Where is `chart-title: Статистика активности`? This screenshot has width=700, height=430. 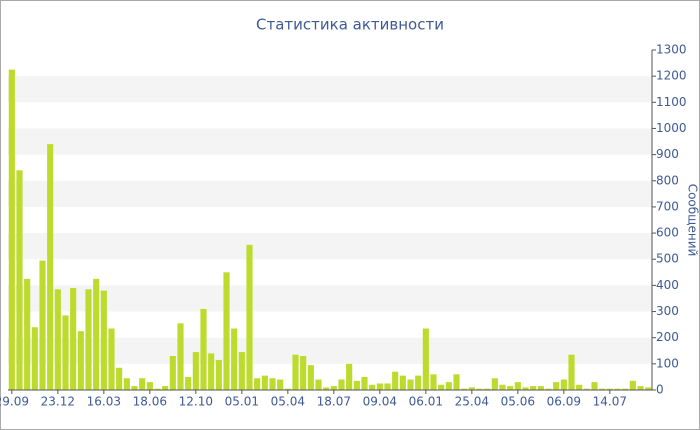
chart-title: Статистика активности is located at coordinates (350, 25).